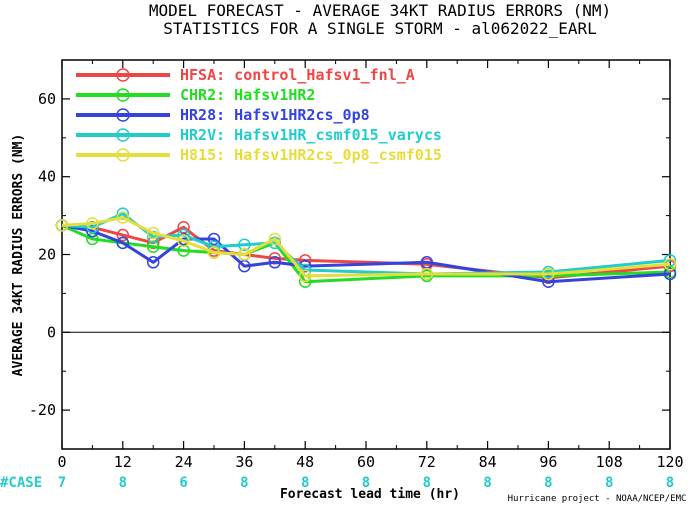 The height and width of the screenshot is (506, 700). Describe the element at coordinates (275, 115) in the screenshot. I see `legend-label-hr28: HR28: Hafsv1HR2cs_0p8` at that location.